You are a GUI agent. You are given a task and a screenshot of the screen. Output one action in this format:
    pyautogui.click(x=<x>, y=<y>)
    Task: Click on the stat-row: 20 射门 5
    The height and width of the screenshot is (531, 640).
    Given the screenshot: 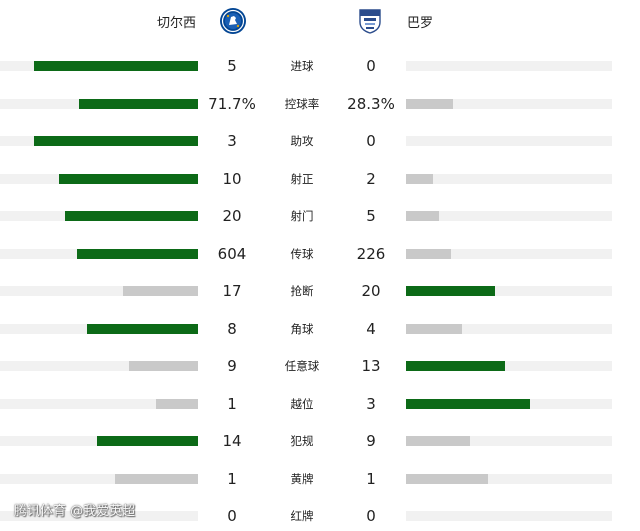 What is the action you would take?
    pyautogui.click(x=320, y=216)
    